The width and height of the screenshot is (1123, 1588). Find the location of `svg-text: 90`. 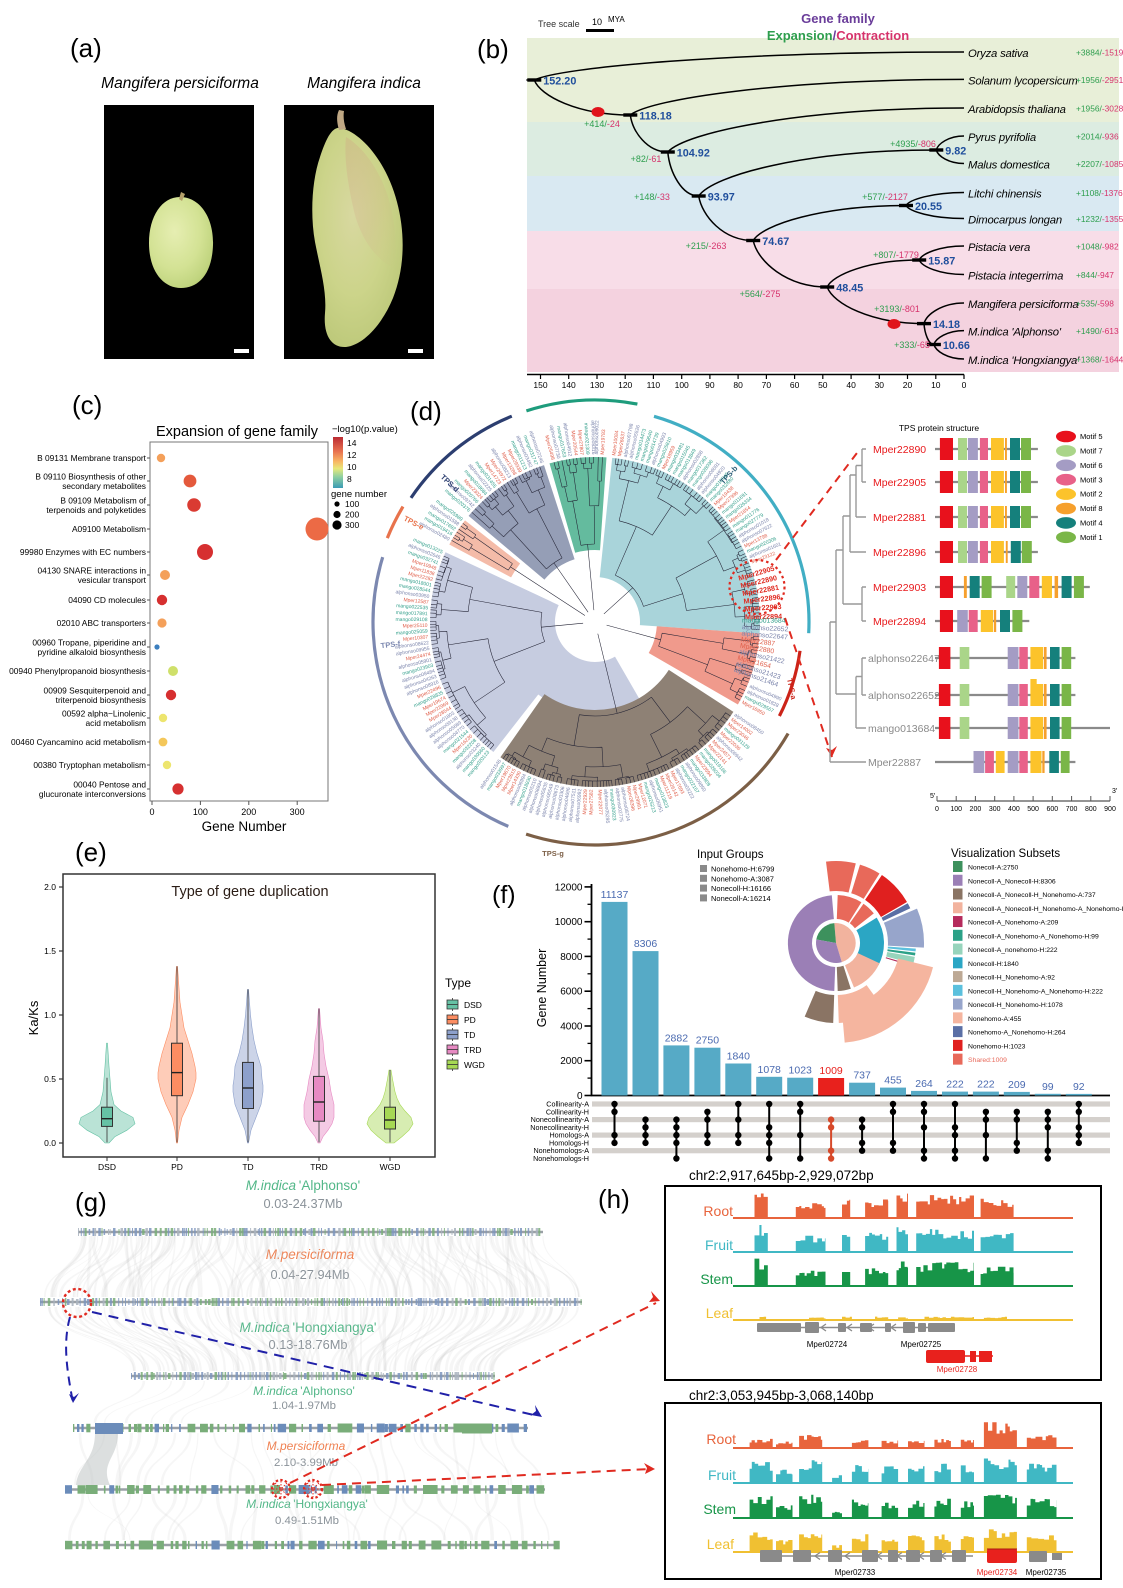

svg-text: 90 is located at coordinates (710, 385).